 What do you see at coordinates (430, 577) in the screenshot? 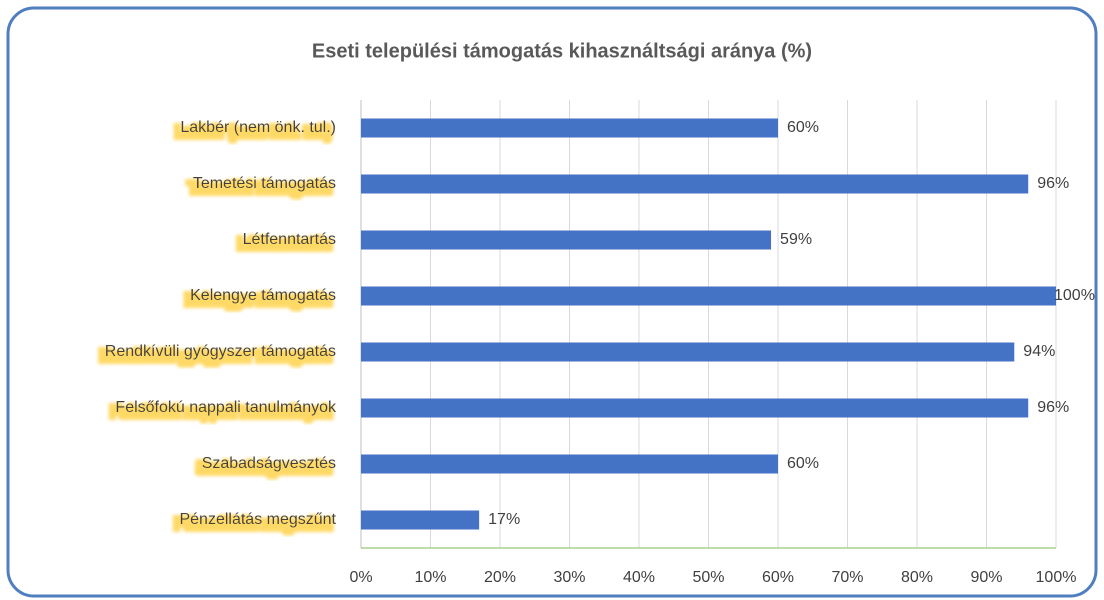
I see `x-tick-label: 10%` at bounding box center [430, 577].